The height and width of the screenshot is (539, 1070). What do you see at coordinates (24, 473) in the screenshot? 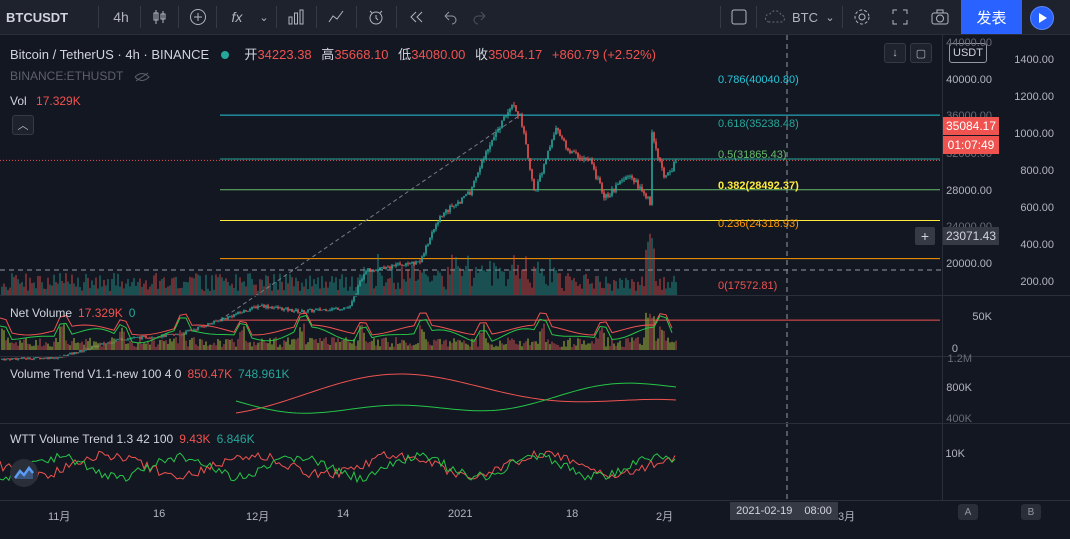
I see `tradingview-logo-icon` at bounding box center [24, 473].